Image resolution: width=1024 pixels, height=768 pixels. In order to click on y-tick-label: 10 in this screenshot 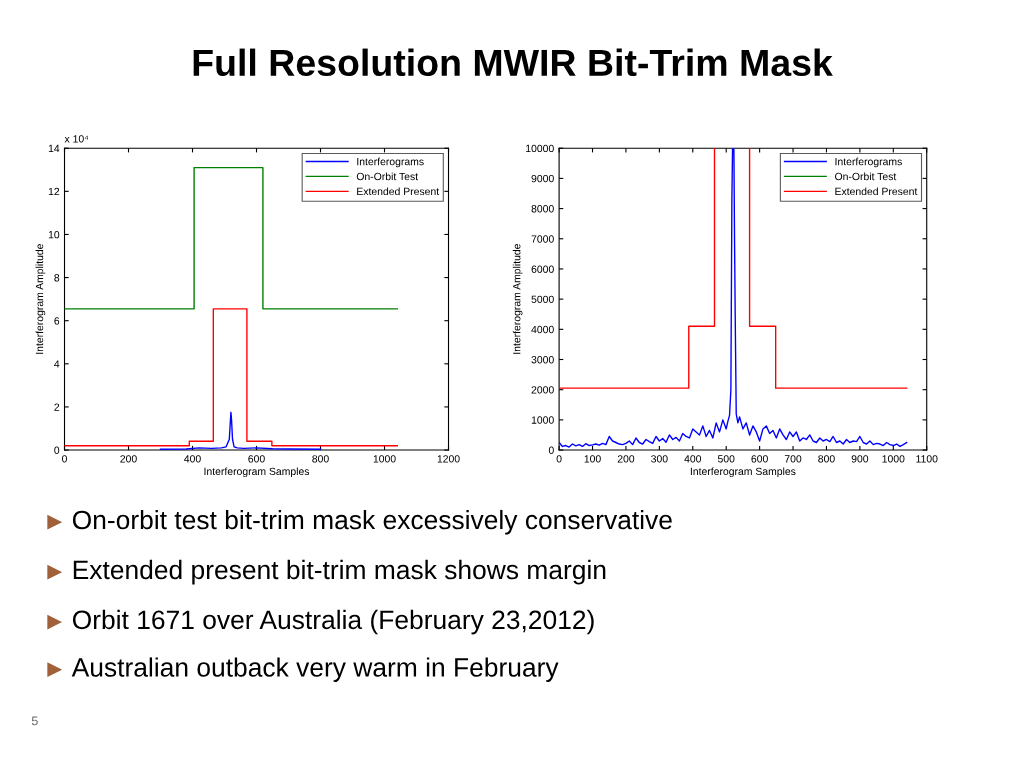, I will do `click(54, 234)`.